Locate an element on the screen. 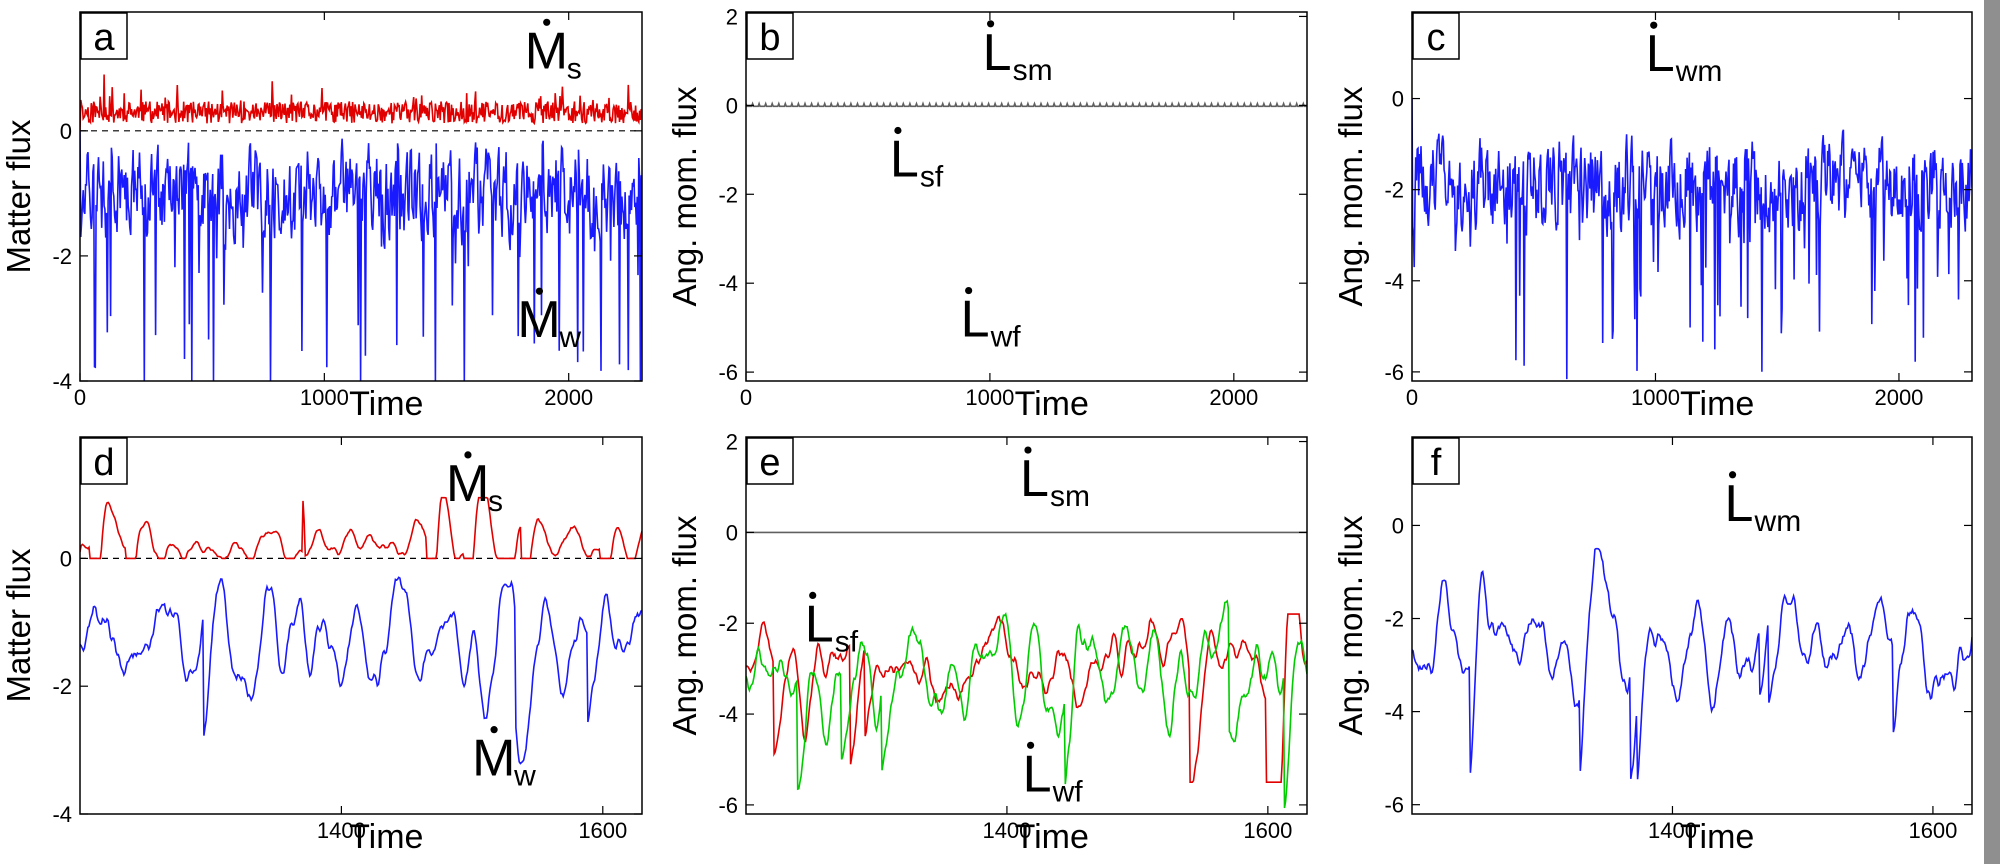  edge-bar is located at coordinates (1992, 432).